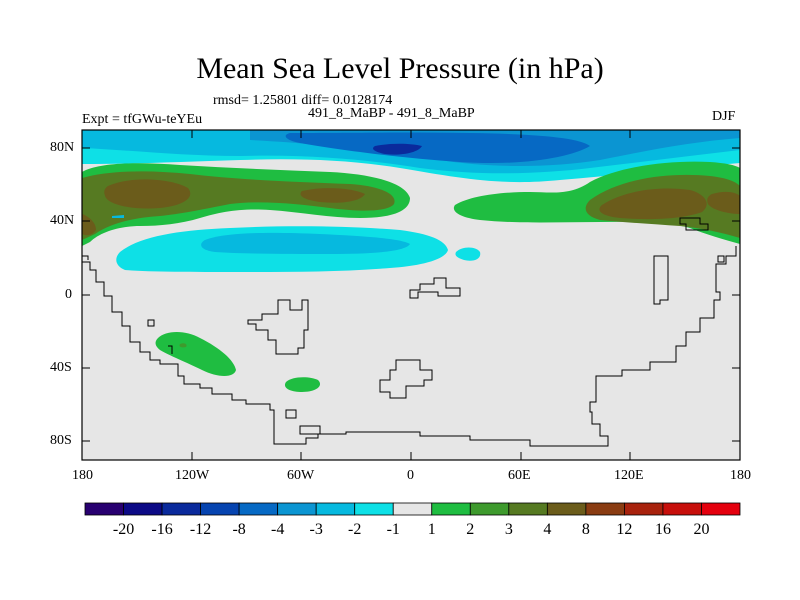 Image resolution: width=800 pixels, height=600 pixels. I want to click on comparison-label: 491_8_MaBP - 491_8_MaBP, so click(391, 113).